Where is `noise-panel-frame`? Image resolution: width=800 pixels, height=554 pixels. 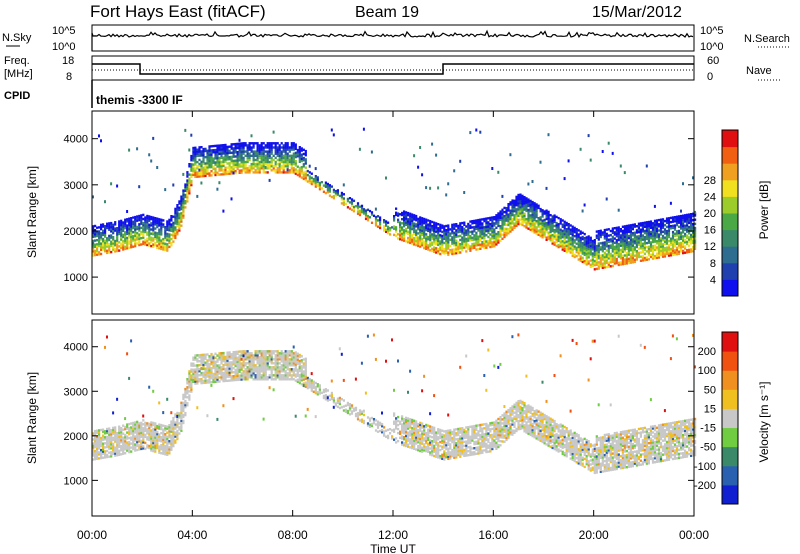
noise-panel-frame is located at coordinates (393, 38).